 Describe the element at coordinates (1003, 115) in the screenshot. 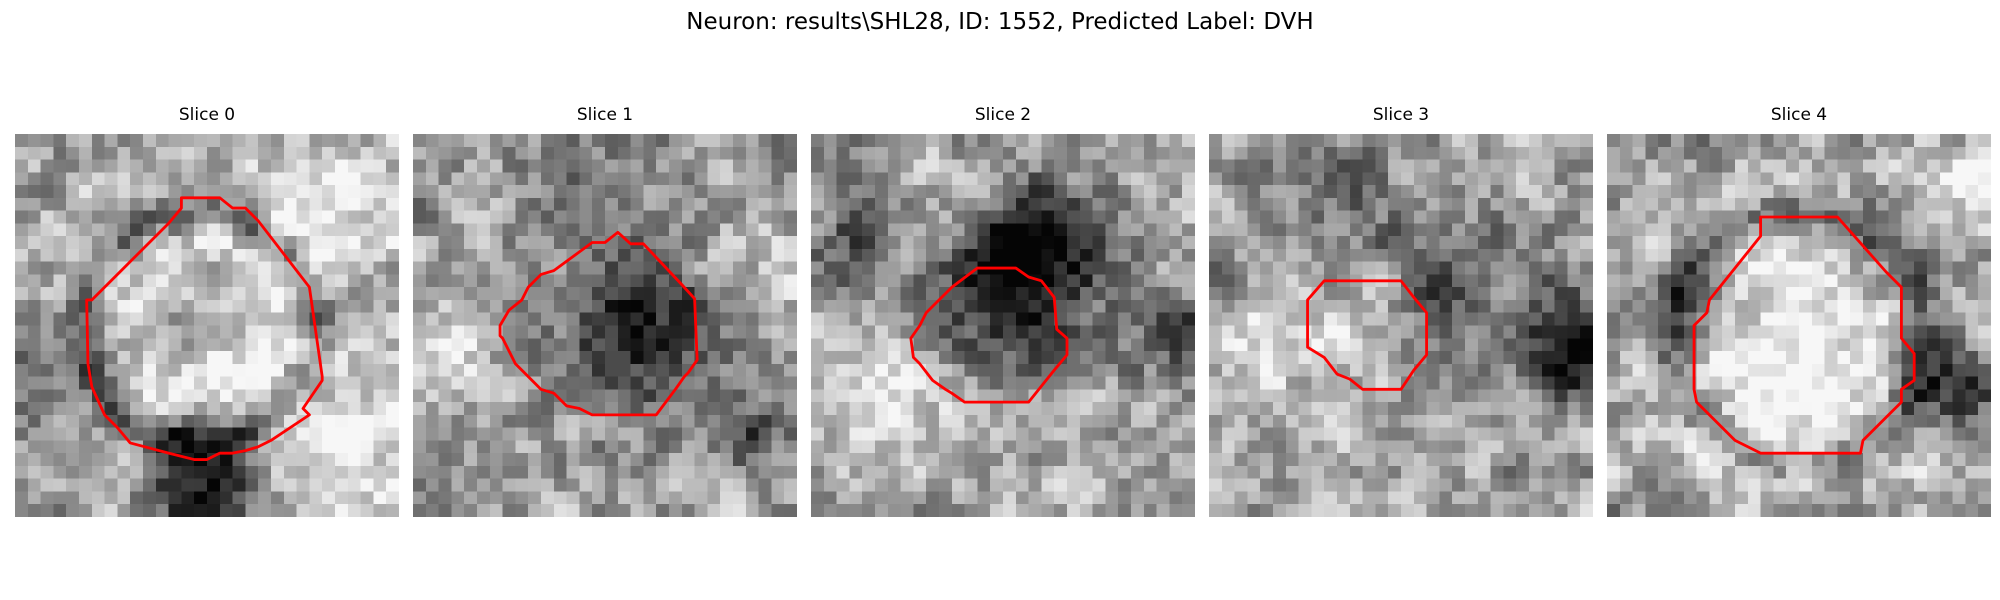

I see `slice-title-2: Slice 2` at that location.